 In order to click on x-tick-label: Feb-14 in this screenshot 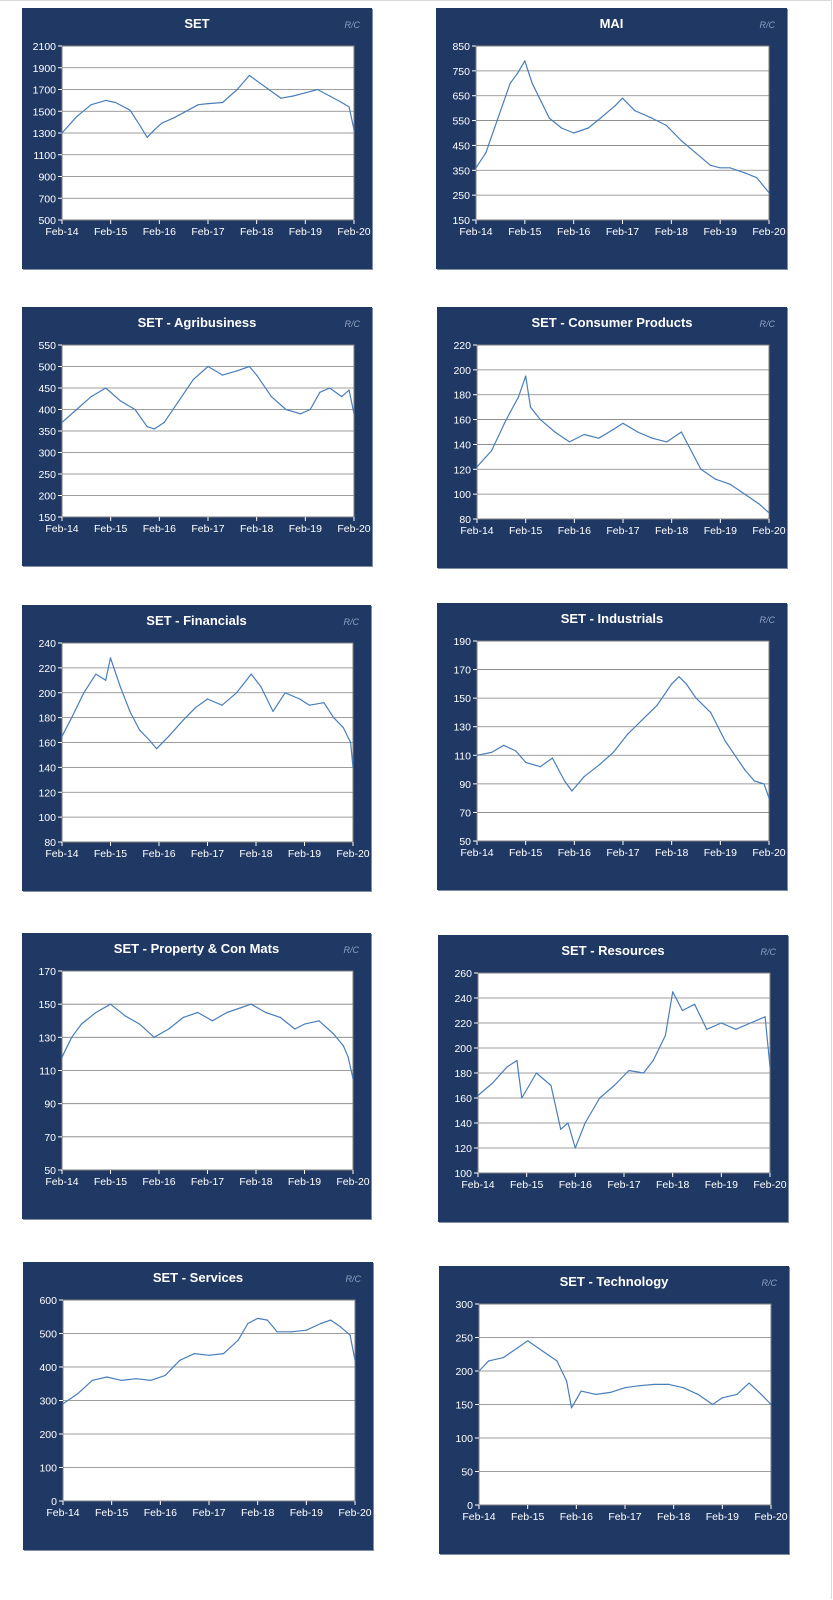, I will do `click(61, 854)`.